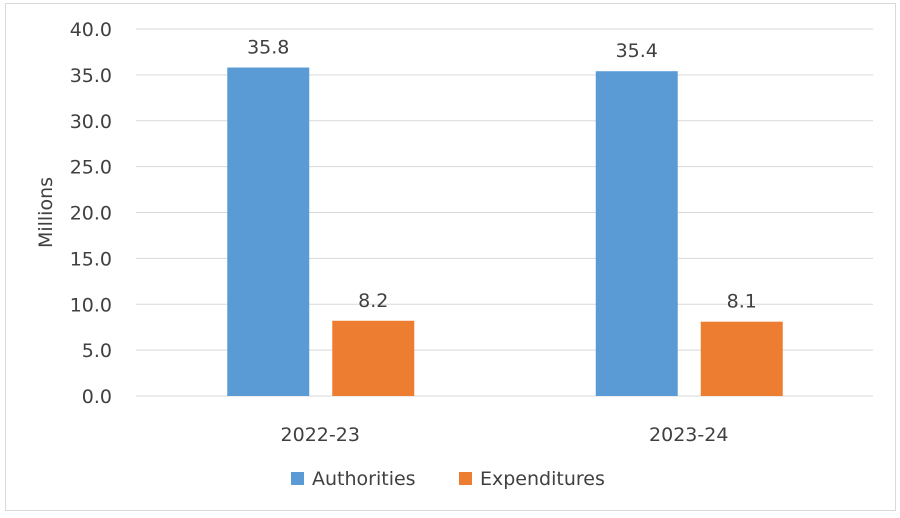 This screenshot has width=900, height=518. What do you see at coordinates (268, 48) in the screenshot?
I see `data-label: 35.8` at bounding box center [268, 48].